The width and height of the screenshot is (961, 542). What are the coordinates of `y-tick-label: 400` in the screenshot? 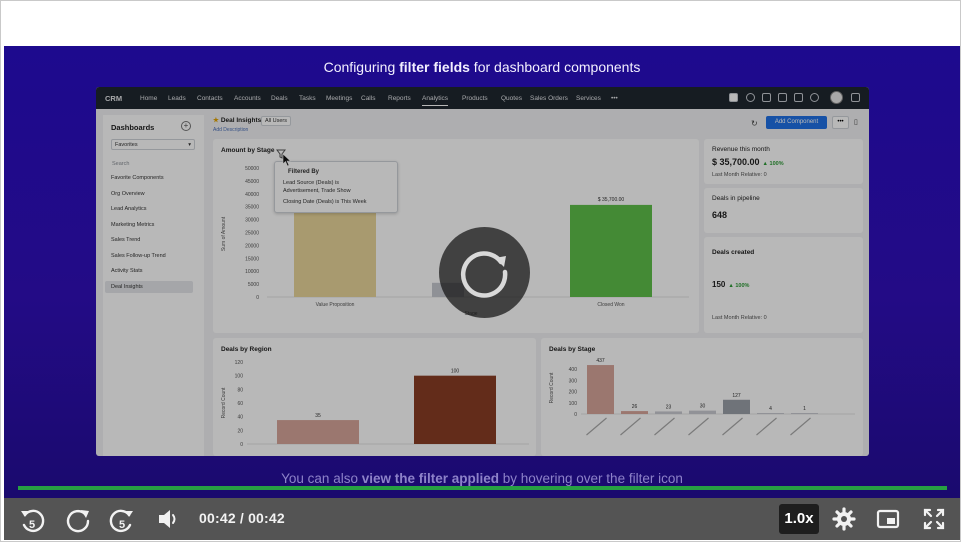 It's located at (573, 370).